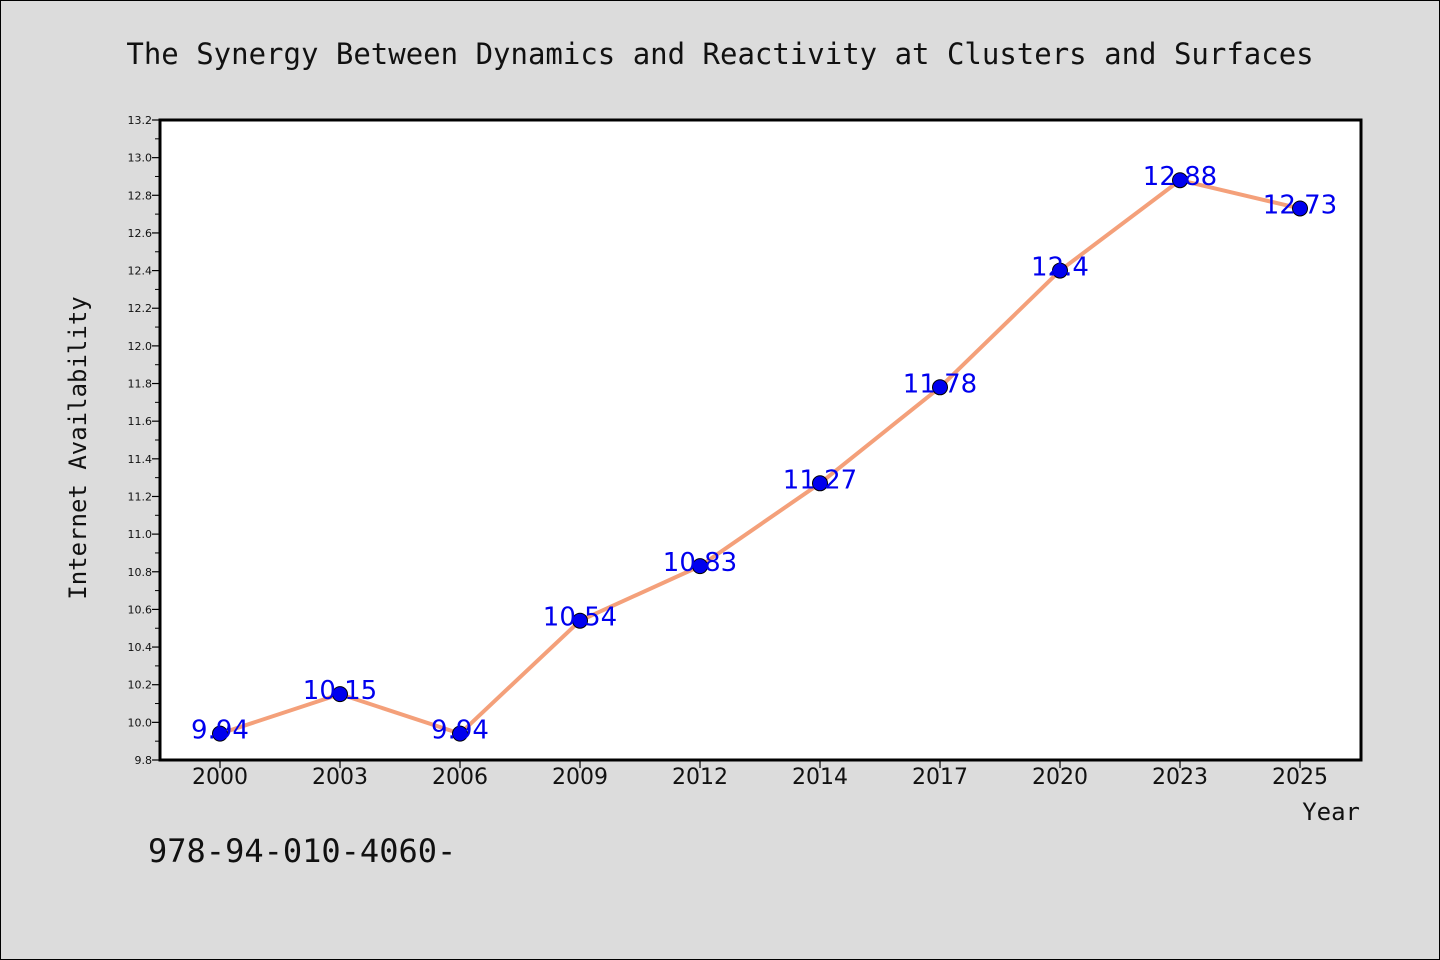 The width and height of the screenshot is (1440, 960). What do you see at coordinates (700, 777) in the screenshot?
I see `x-tick-label: 2012` at bounding box center [700, 777].